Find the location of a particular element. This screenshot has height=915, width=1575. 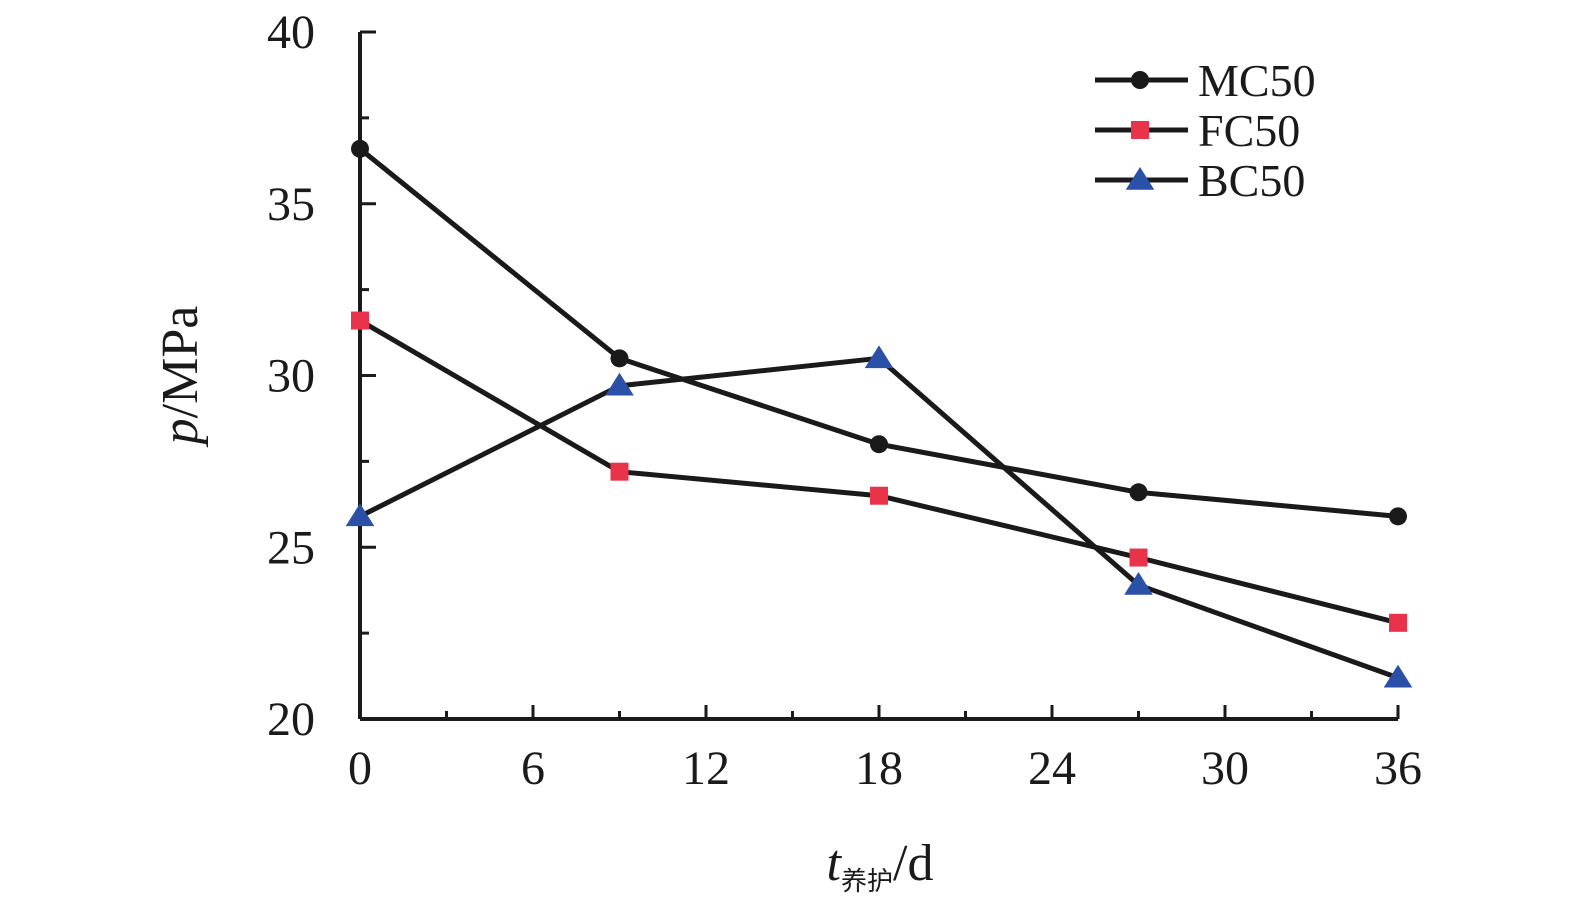

x-axis-title: t养护/d is located at coordinates (880, 866).